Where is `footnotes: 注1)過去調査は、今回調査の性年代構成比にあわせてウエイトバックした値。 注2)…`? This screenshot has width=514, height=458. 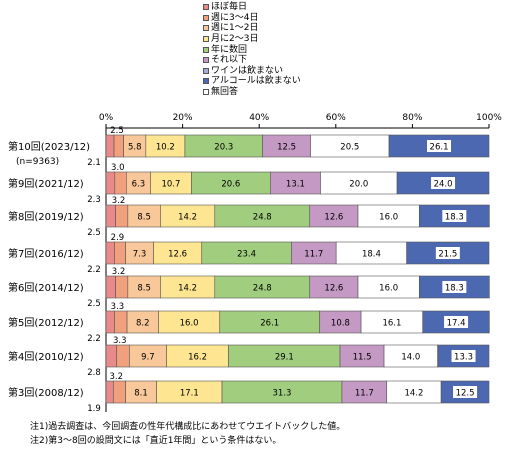
footnotes: 注1)過去調査は、今回調査の性年代構成比にあわせてウエイトバックした値。 注2)… is located at coordinates (187, 434).